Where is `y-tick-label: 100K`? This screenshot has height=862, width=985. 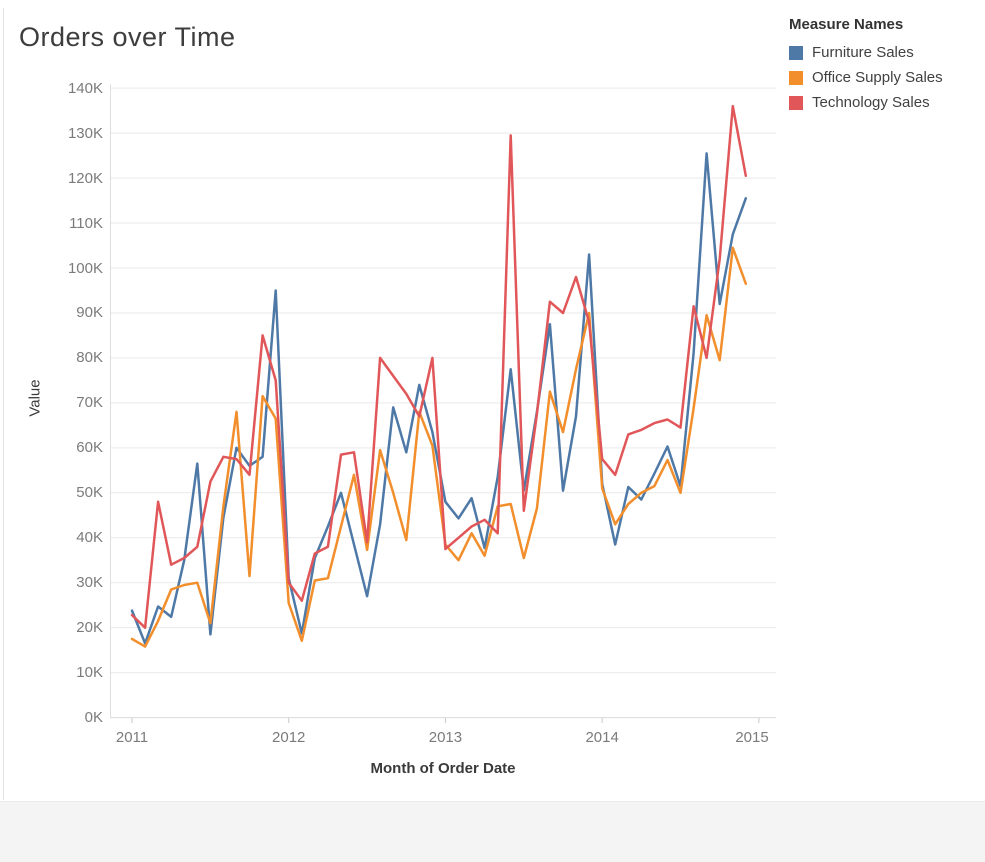
y-tick-label: 100K is located at coordinates (85, 268).